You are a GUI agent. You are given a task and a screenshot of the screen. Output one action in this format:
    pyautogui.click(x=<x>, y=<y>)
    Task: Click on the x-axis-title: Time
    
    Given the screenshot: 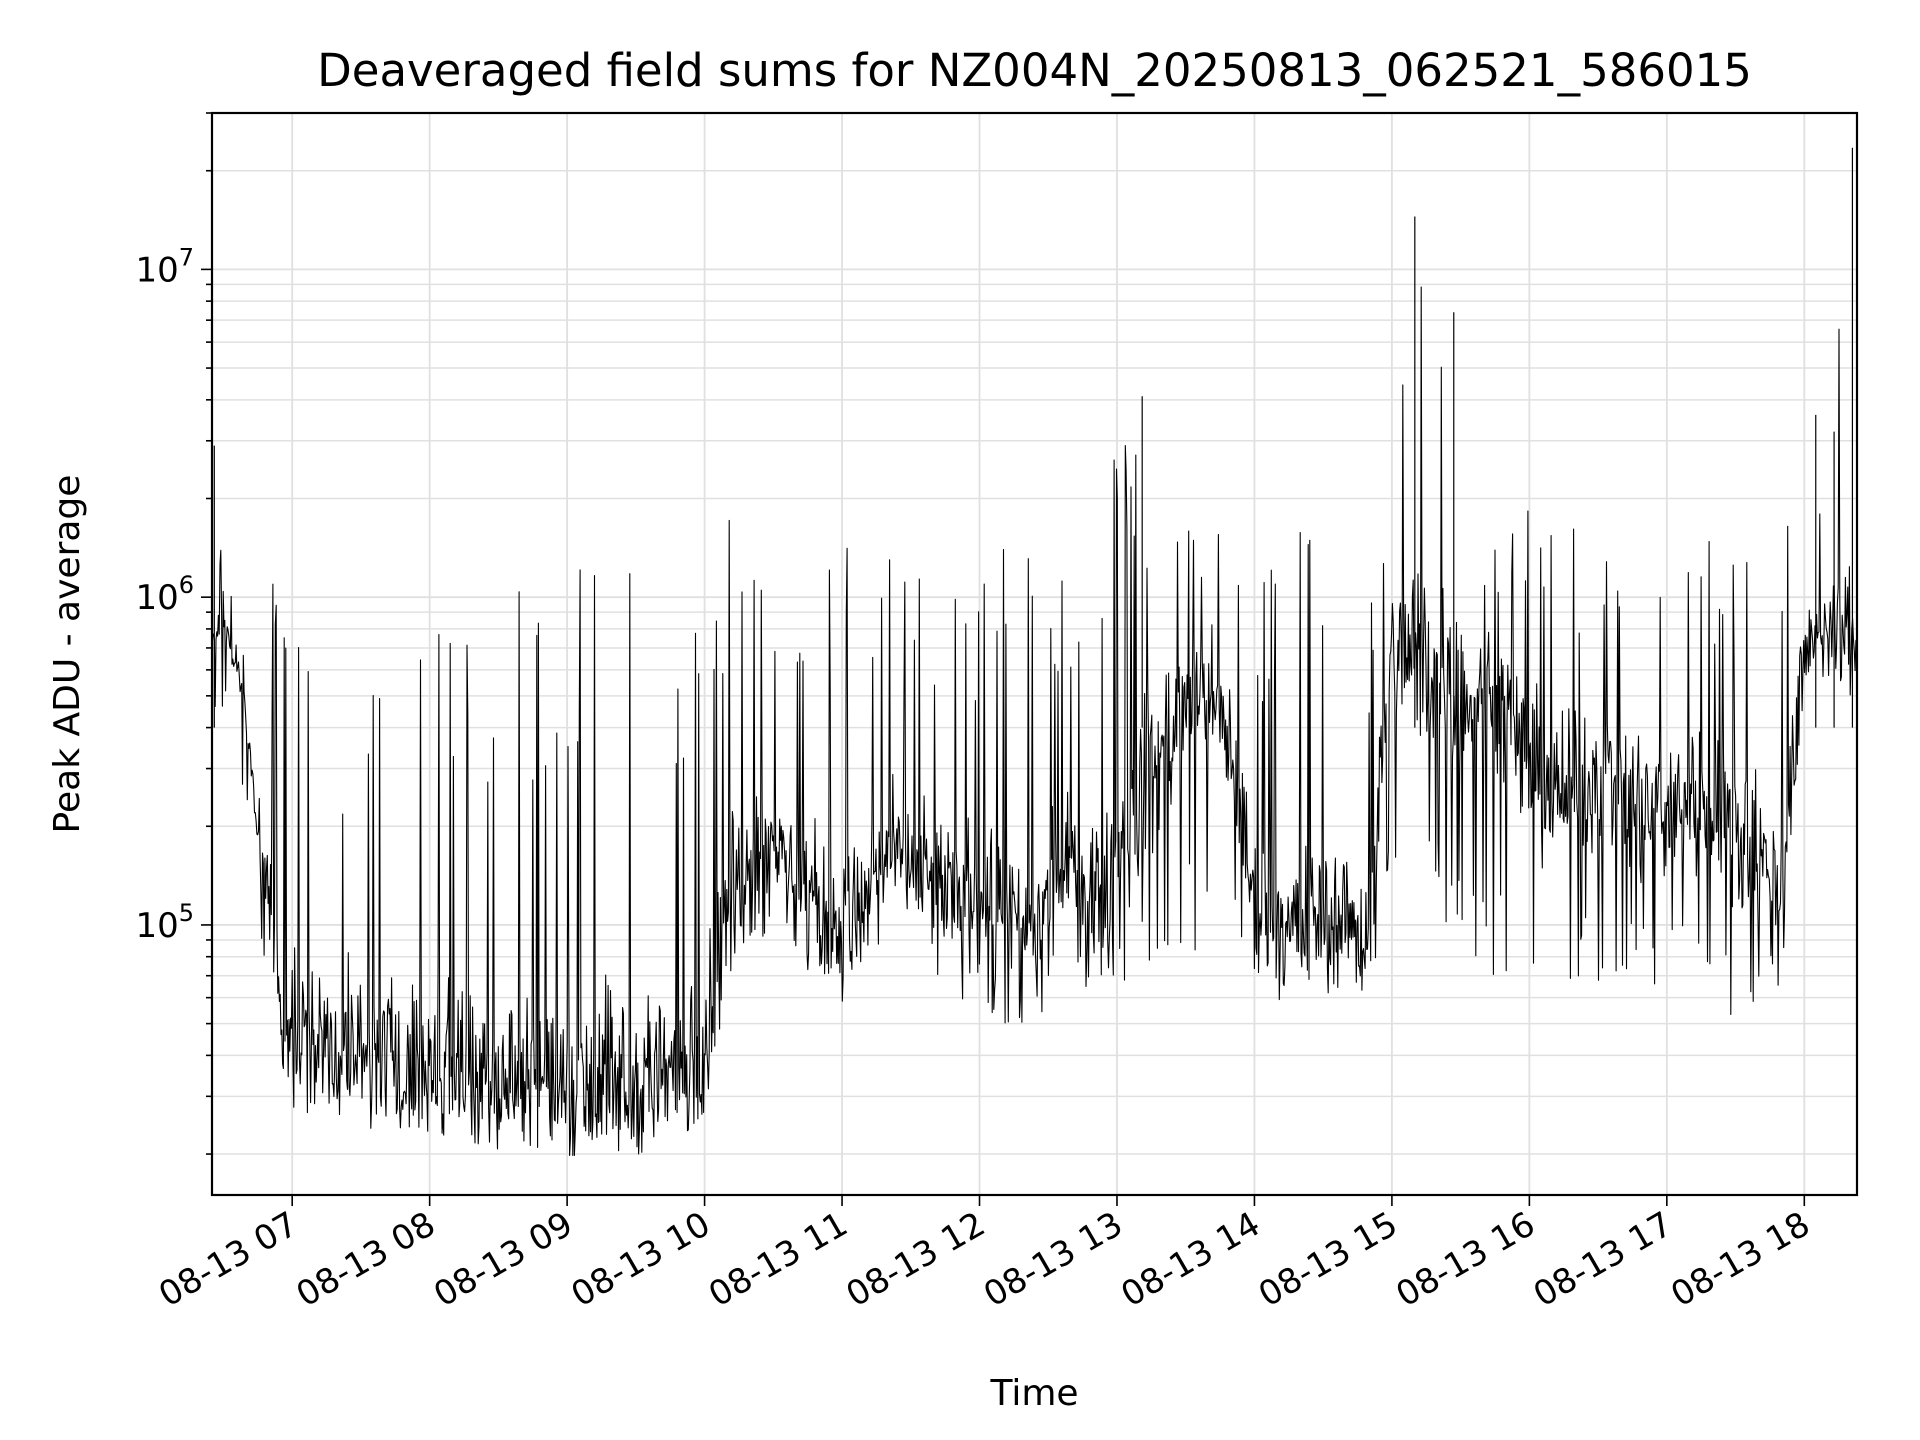 What is the action you would take?
    pyautogui.click(x=1033, y=1393)
    